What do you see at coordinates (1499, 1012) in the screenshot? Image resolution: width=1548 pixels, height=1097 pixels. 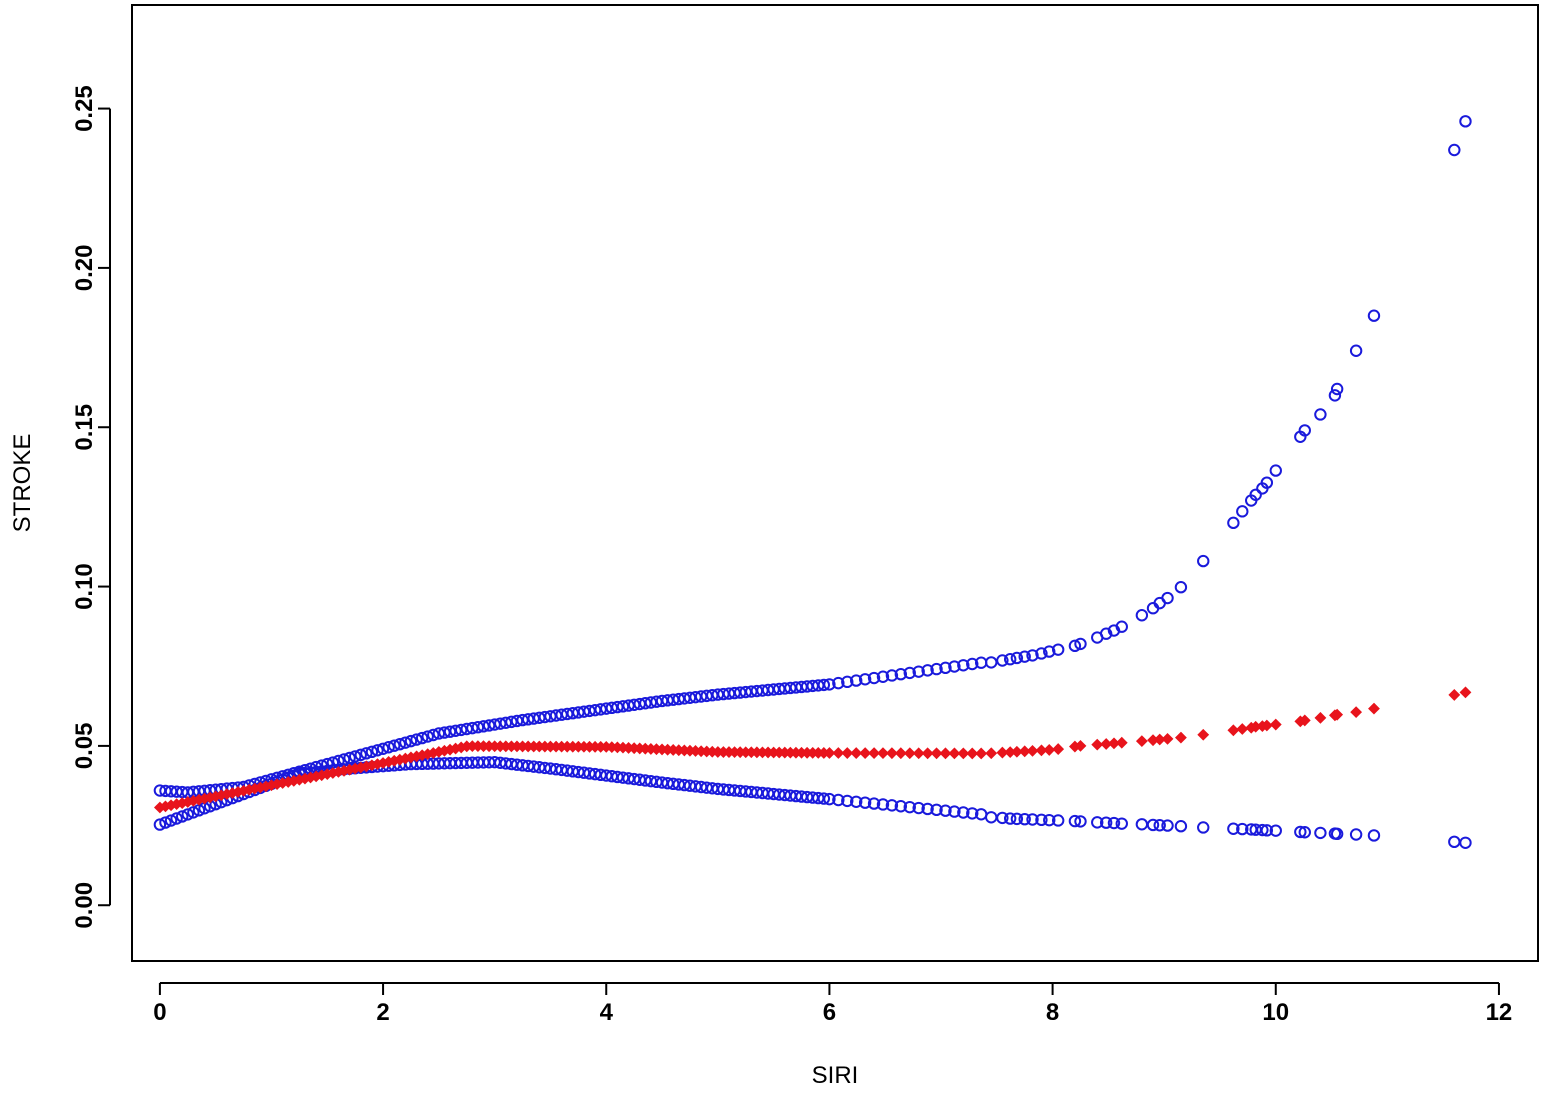 I see `x-tick-label: 12` at bounding box center [1499, 1012].